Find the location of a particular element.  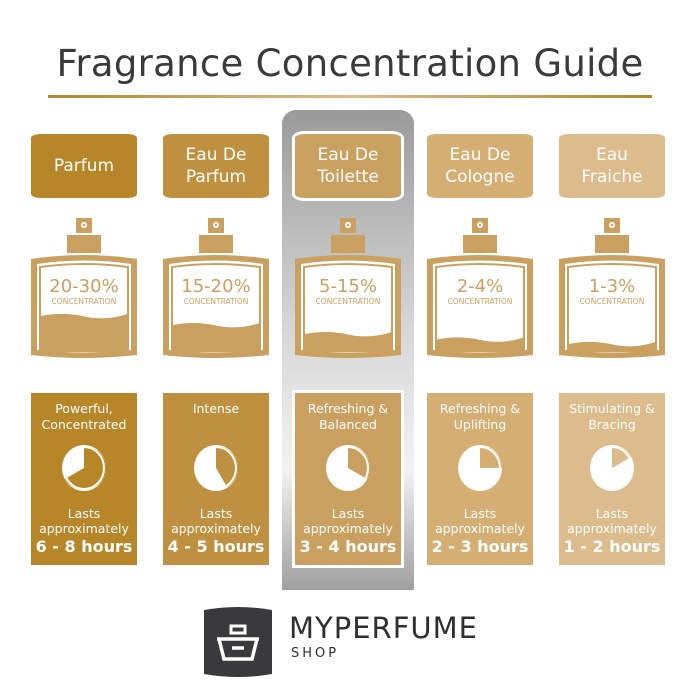

brand-name: MYPERFUME is located at coordinates (383, 628).